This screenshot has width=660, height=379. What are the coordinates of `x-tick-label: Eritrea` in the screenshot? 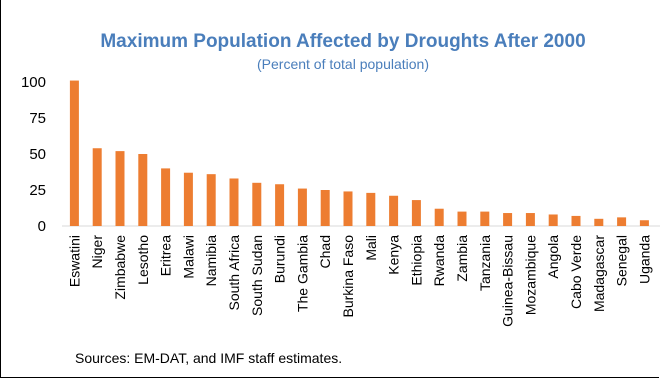 It's located at (166, 255).